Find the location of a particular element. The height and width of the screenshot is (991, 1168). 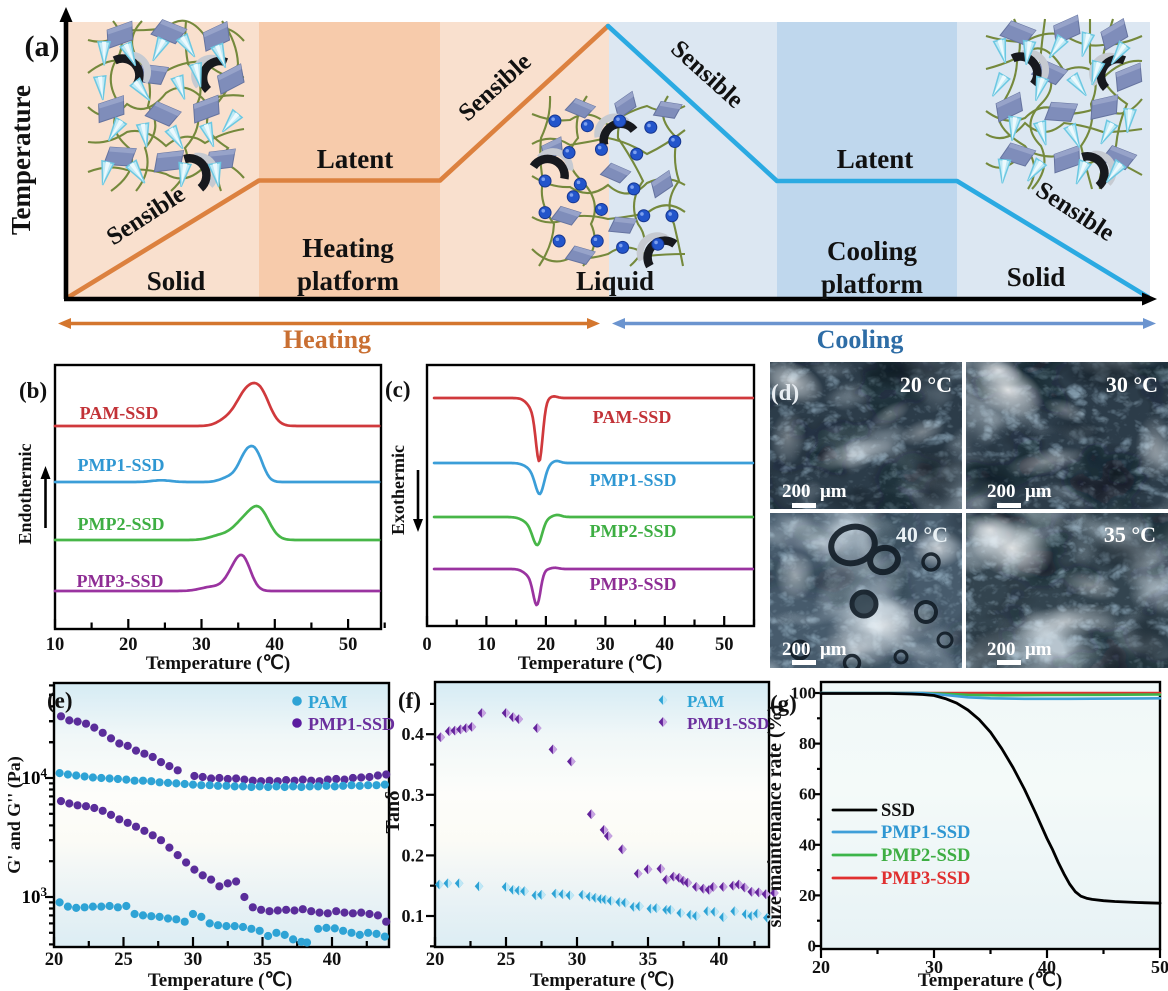

svg-text: (d) is located at coordinates (785, 392).